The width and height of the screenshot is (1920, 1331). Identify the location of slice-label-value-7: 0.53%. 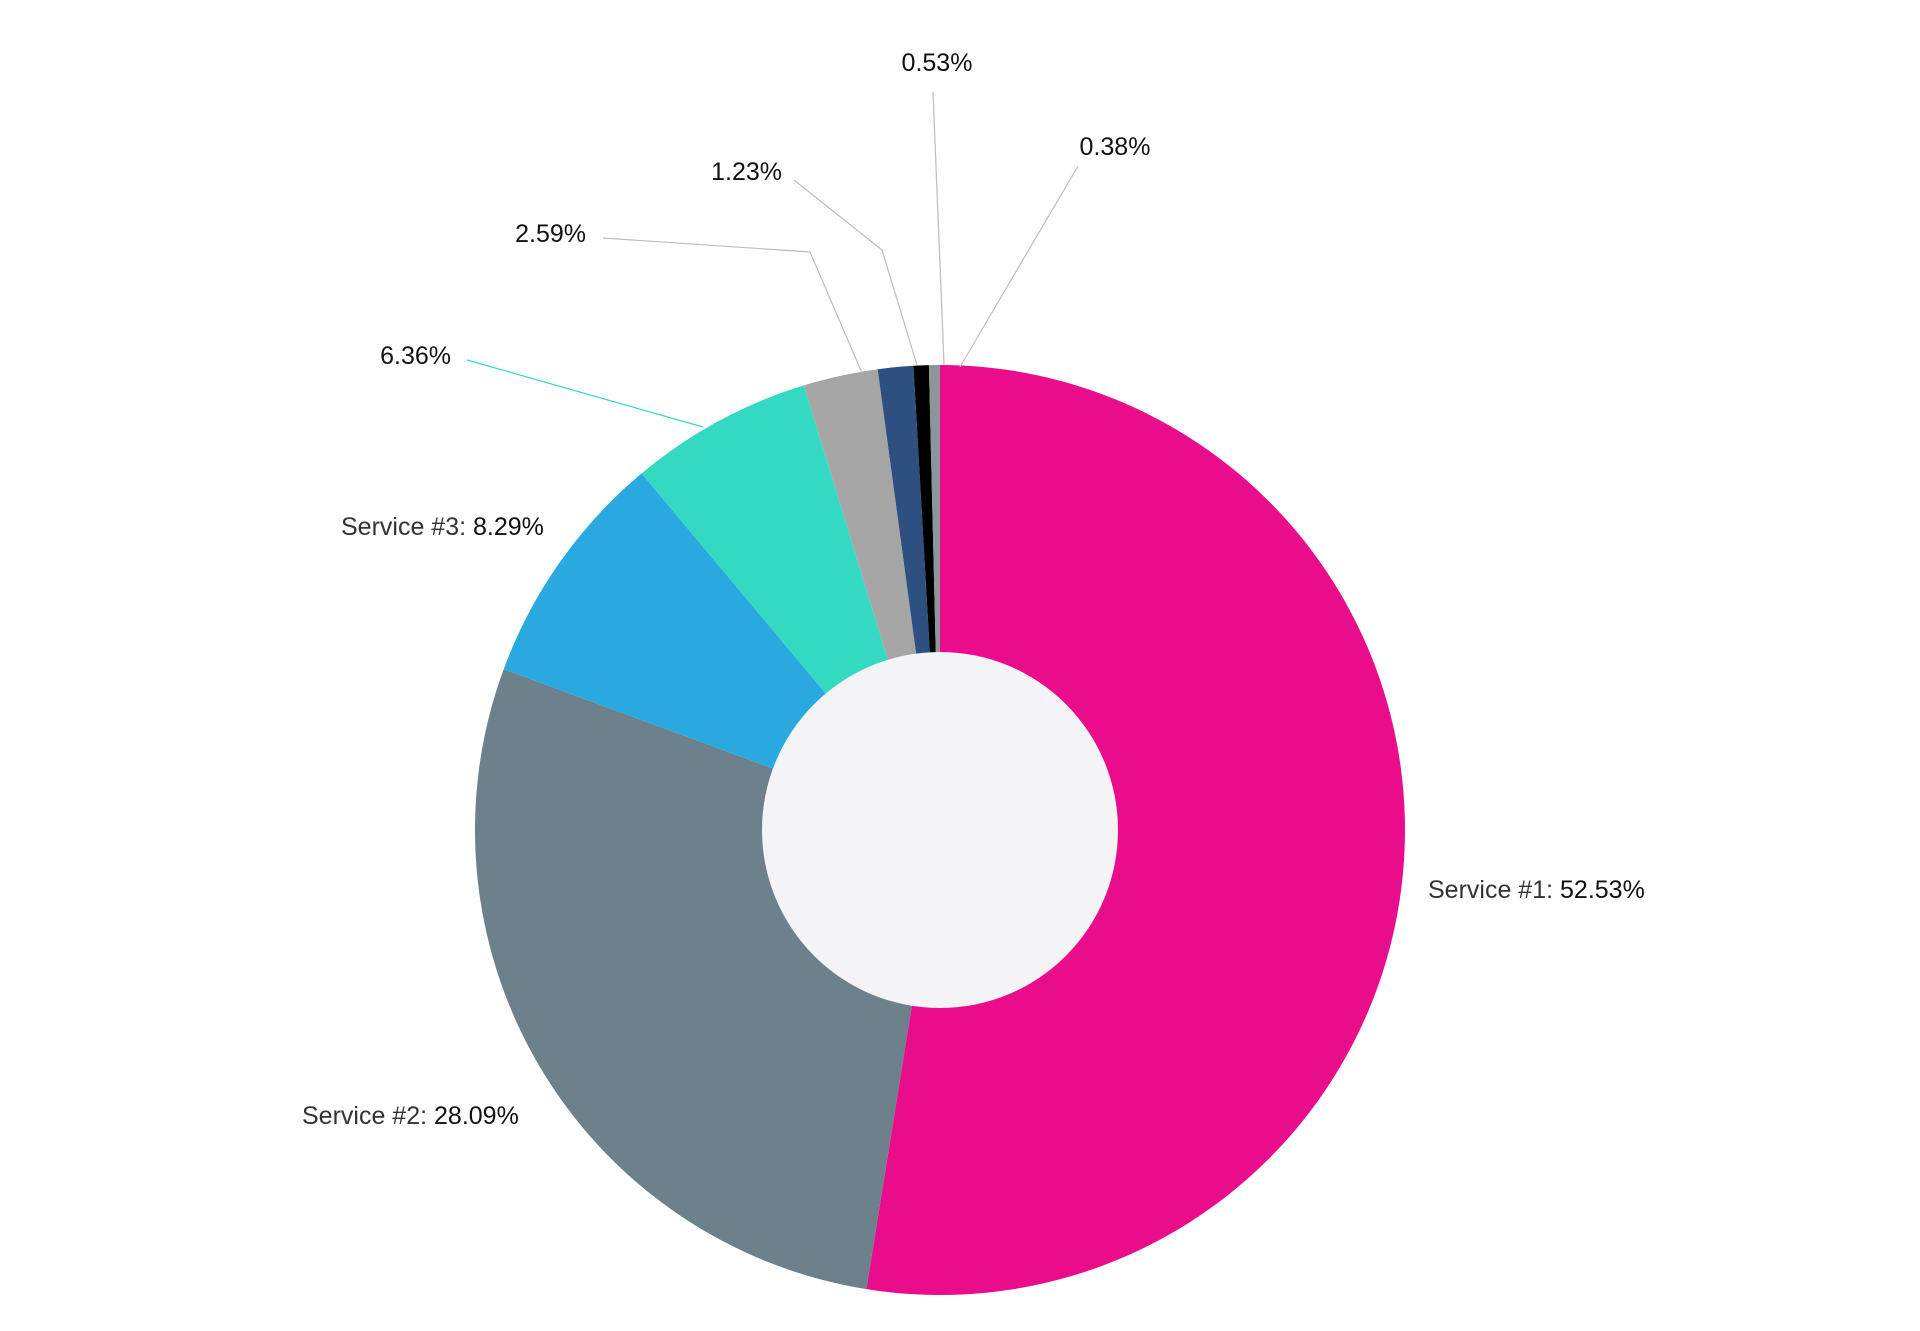
(937, 63).